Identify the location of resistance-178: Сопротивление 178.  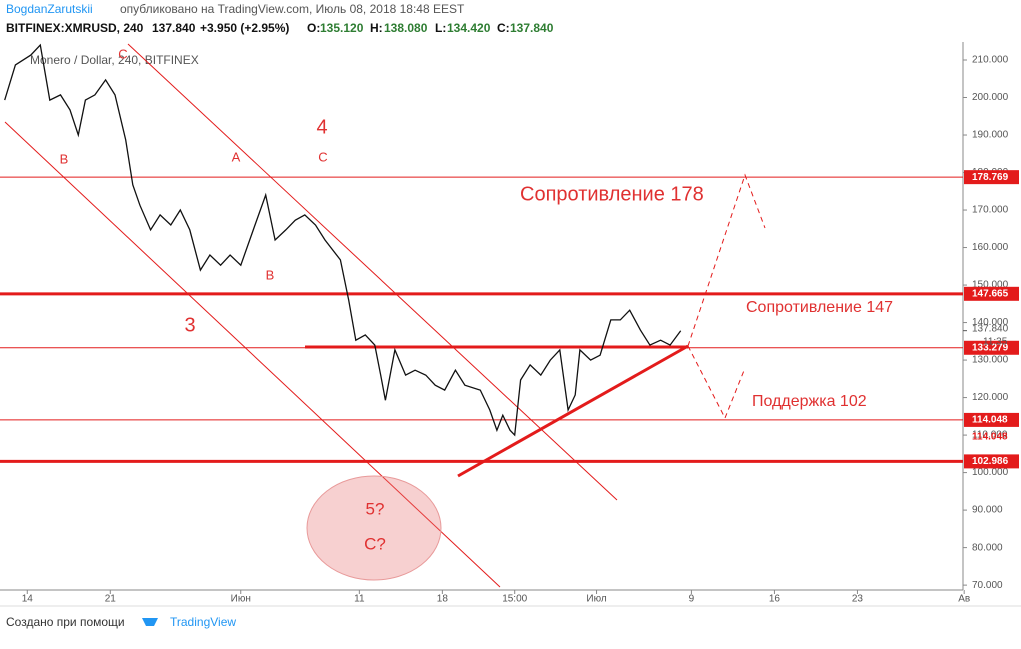
(612, 194).